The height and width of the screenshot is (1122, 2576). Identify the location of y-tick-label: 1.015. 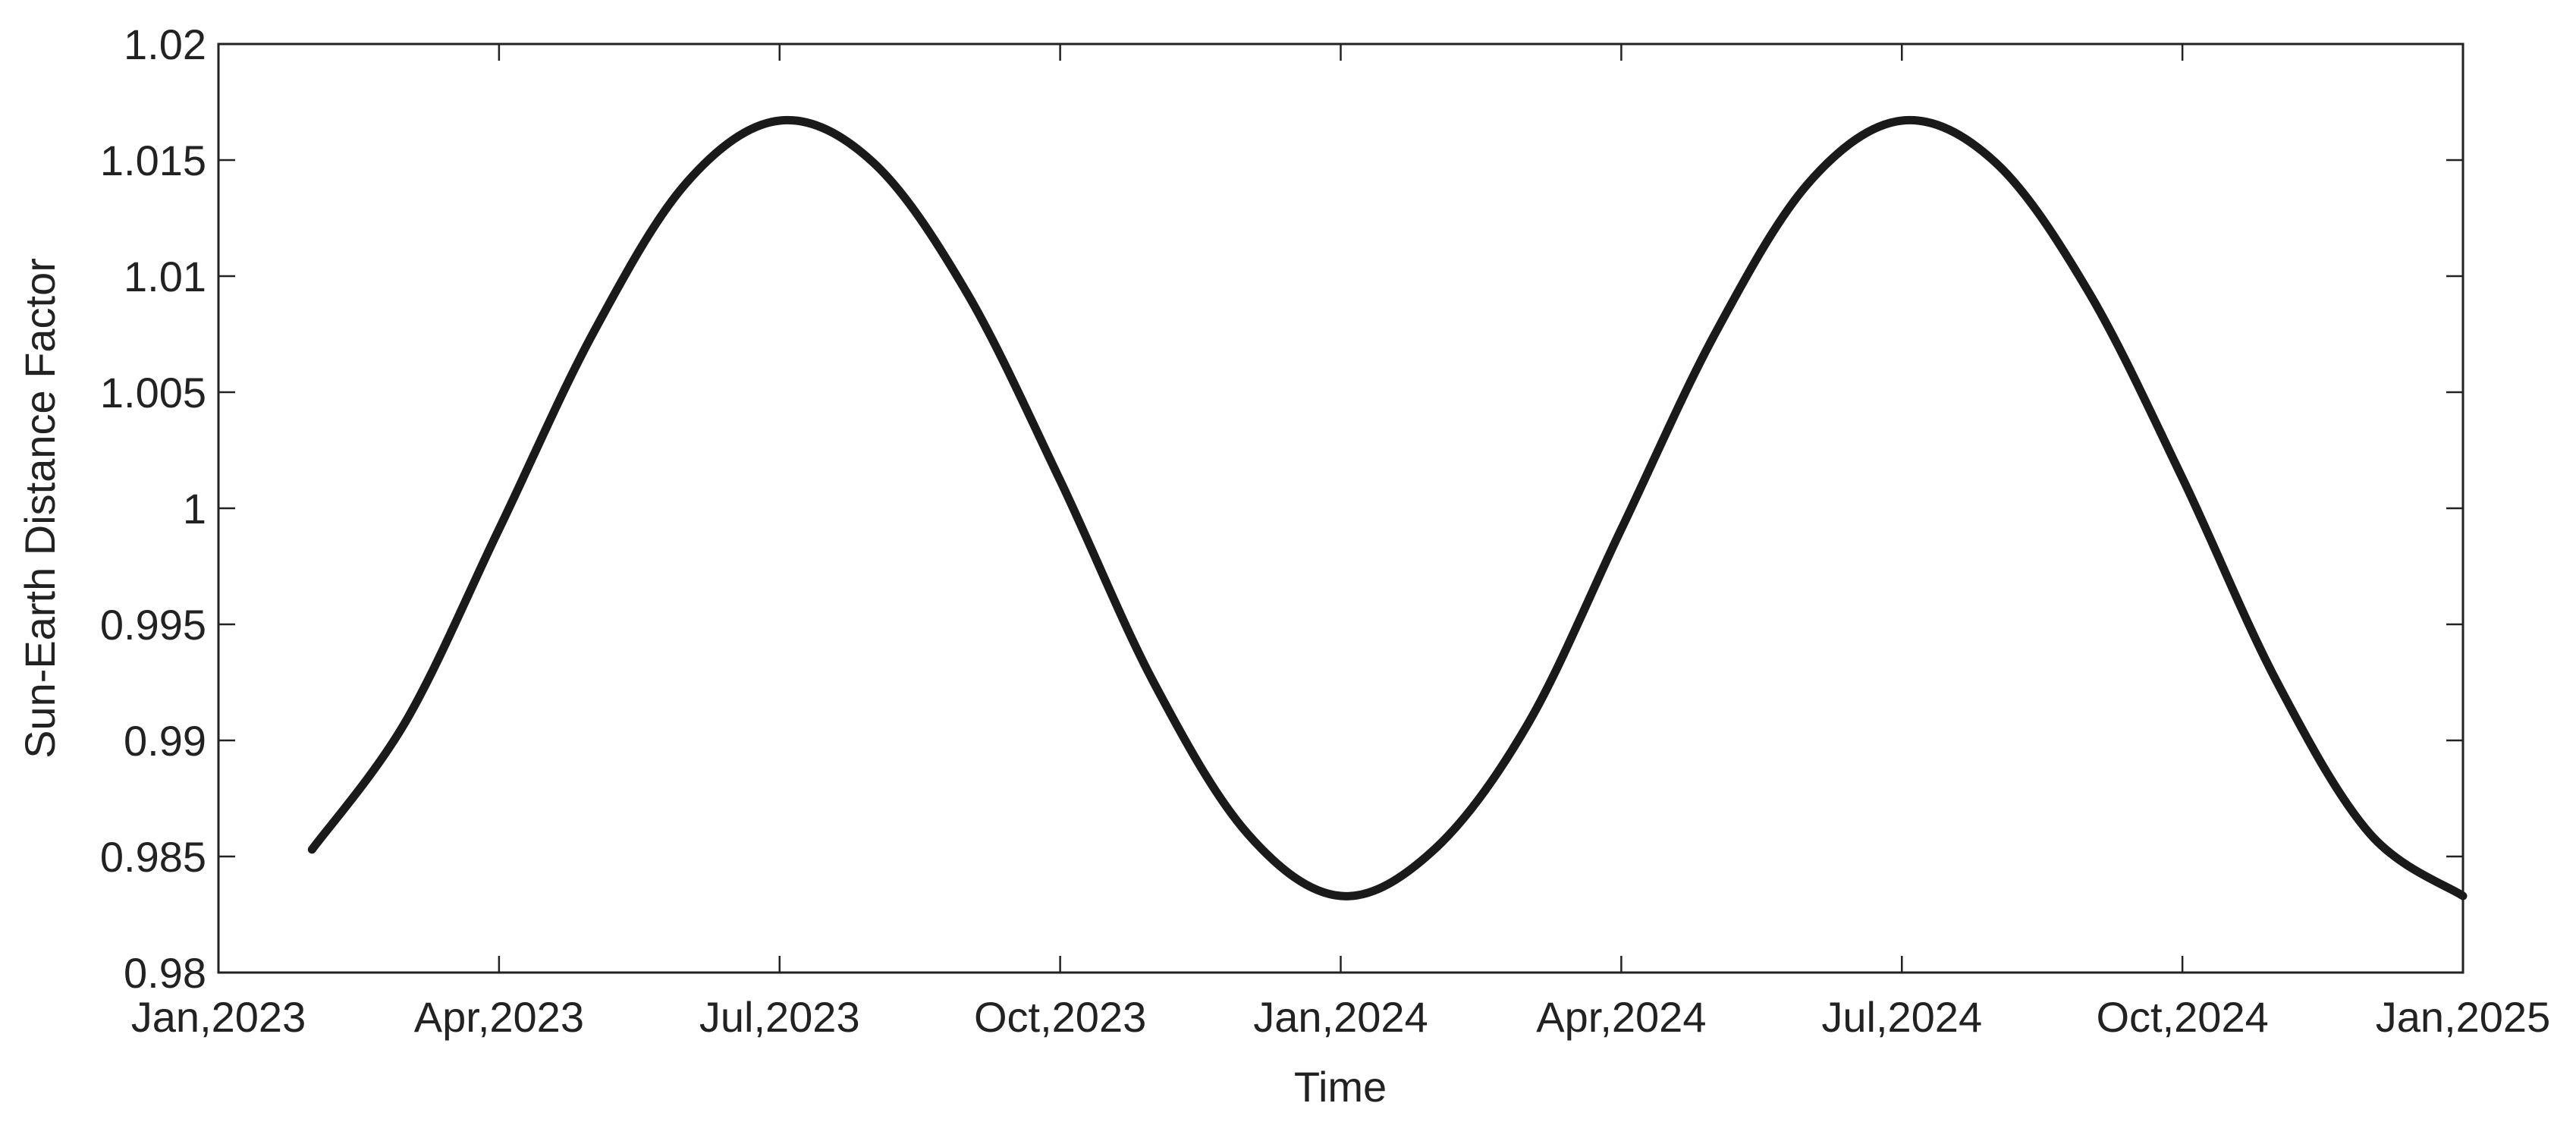
(153, 160).